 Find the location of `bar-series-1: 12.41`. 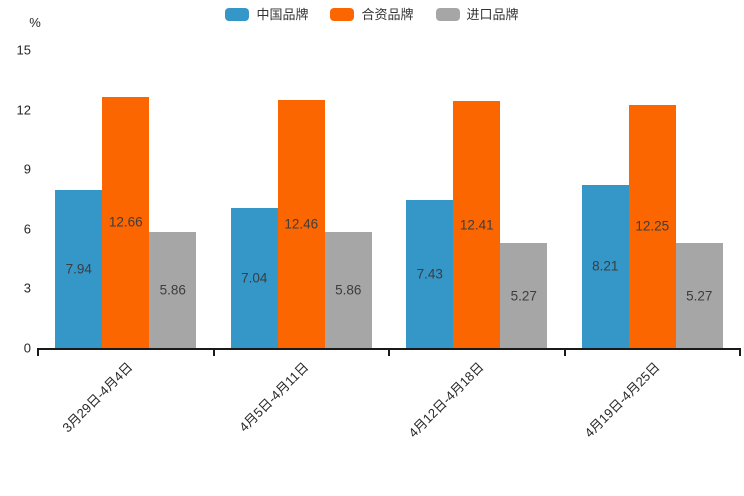

bar-series-1: 12.41 is located at coordinates (477, 224).